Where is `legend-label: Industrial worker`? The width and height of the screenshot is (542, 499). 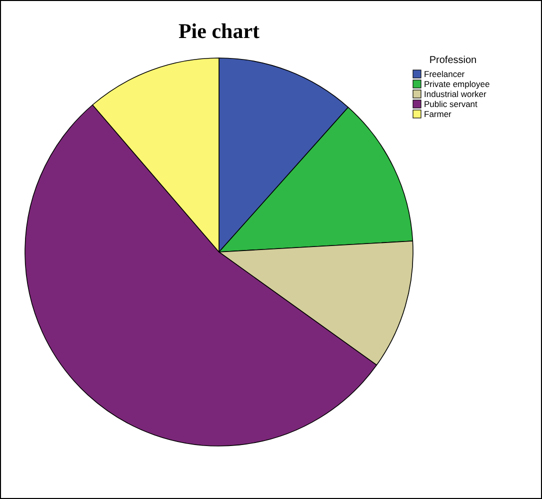 legend-label: Industrial worker is located at coordinates (455, 94).